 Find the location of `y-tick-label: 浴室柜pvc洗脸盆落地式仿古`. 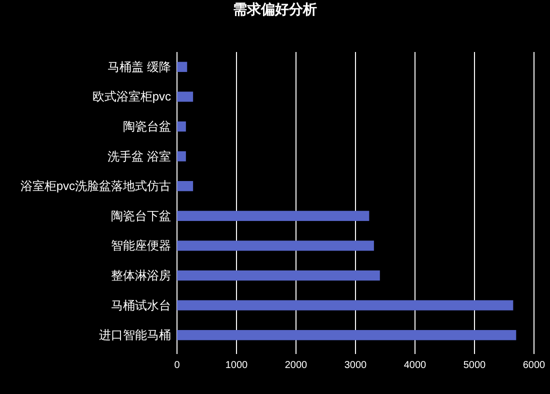

y-tick-label: 浴室柜pvc洗脸盆落地式仿古 is located at coordinates (95, 186).